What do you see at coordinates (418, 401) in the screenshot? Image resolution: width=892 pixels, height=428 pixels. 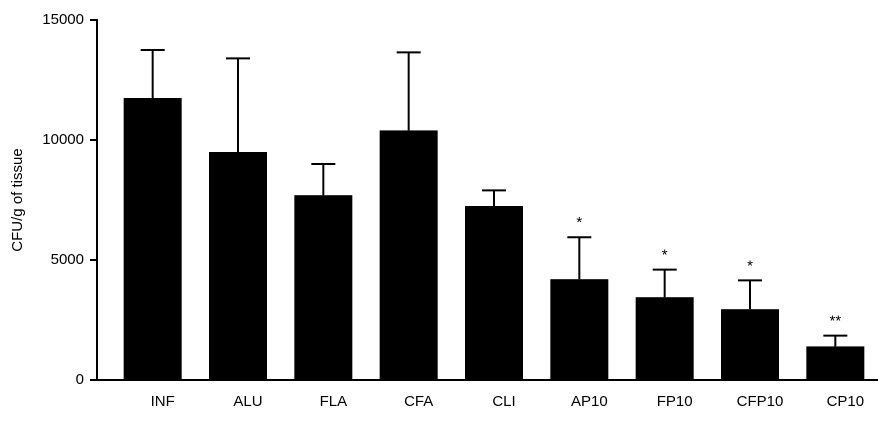 I see `x-tick-label: CFA` at bounding box center [418, 401].